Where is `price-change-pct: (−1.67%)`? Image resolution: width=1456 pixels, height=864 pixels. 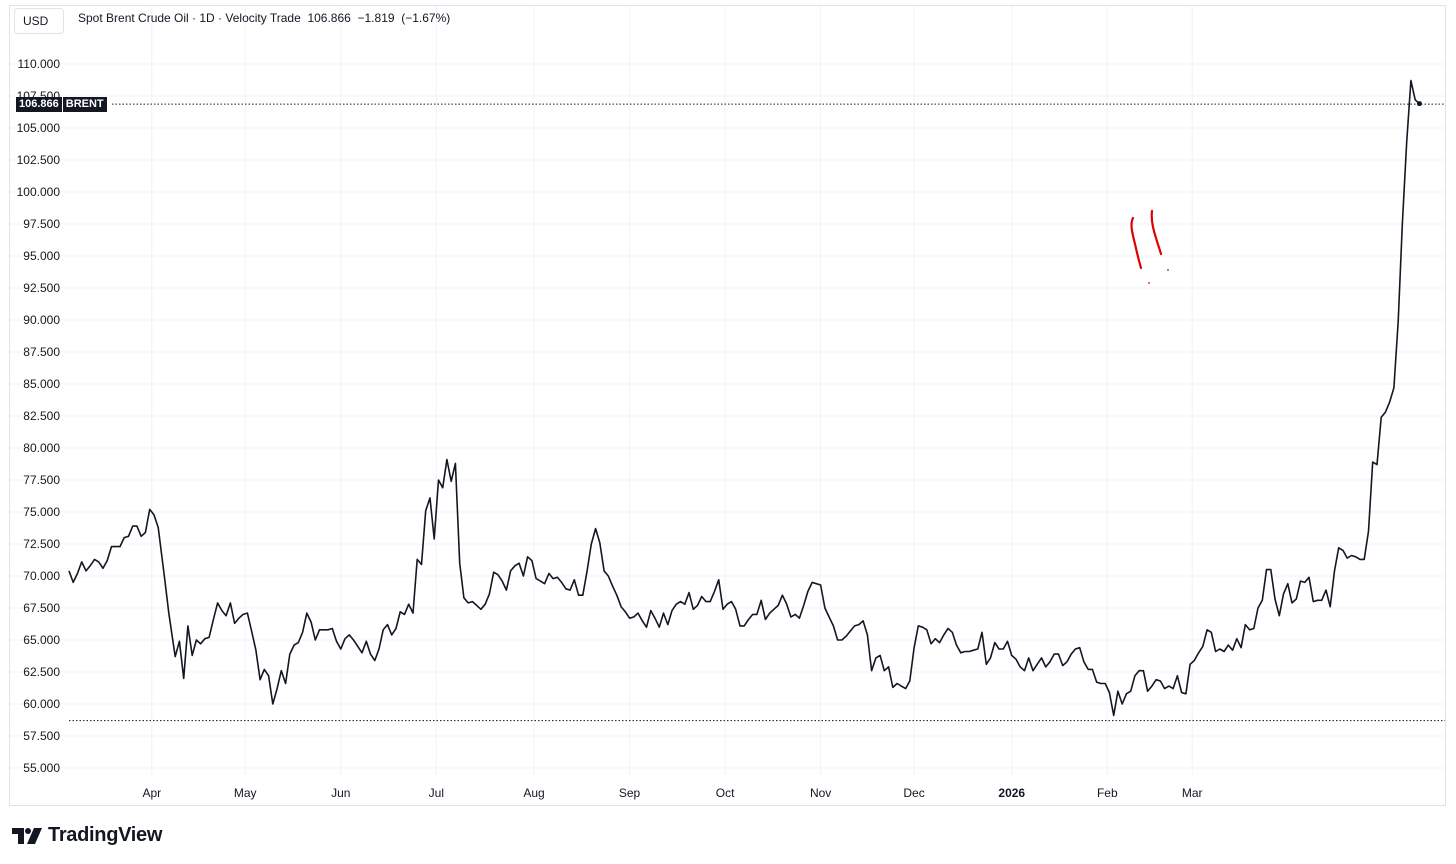
price-change-pct: (−1.67%) is located at coordinates (426, 18).